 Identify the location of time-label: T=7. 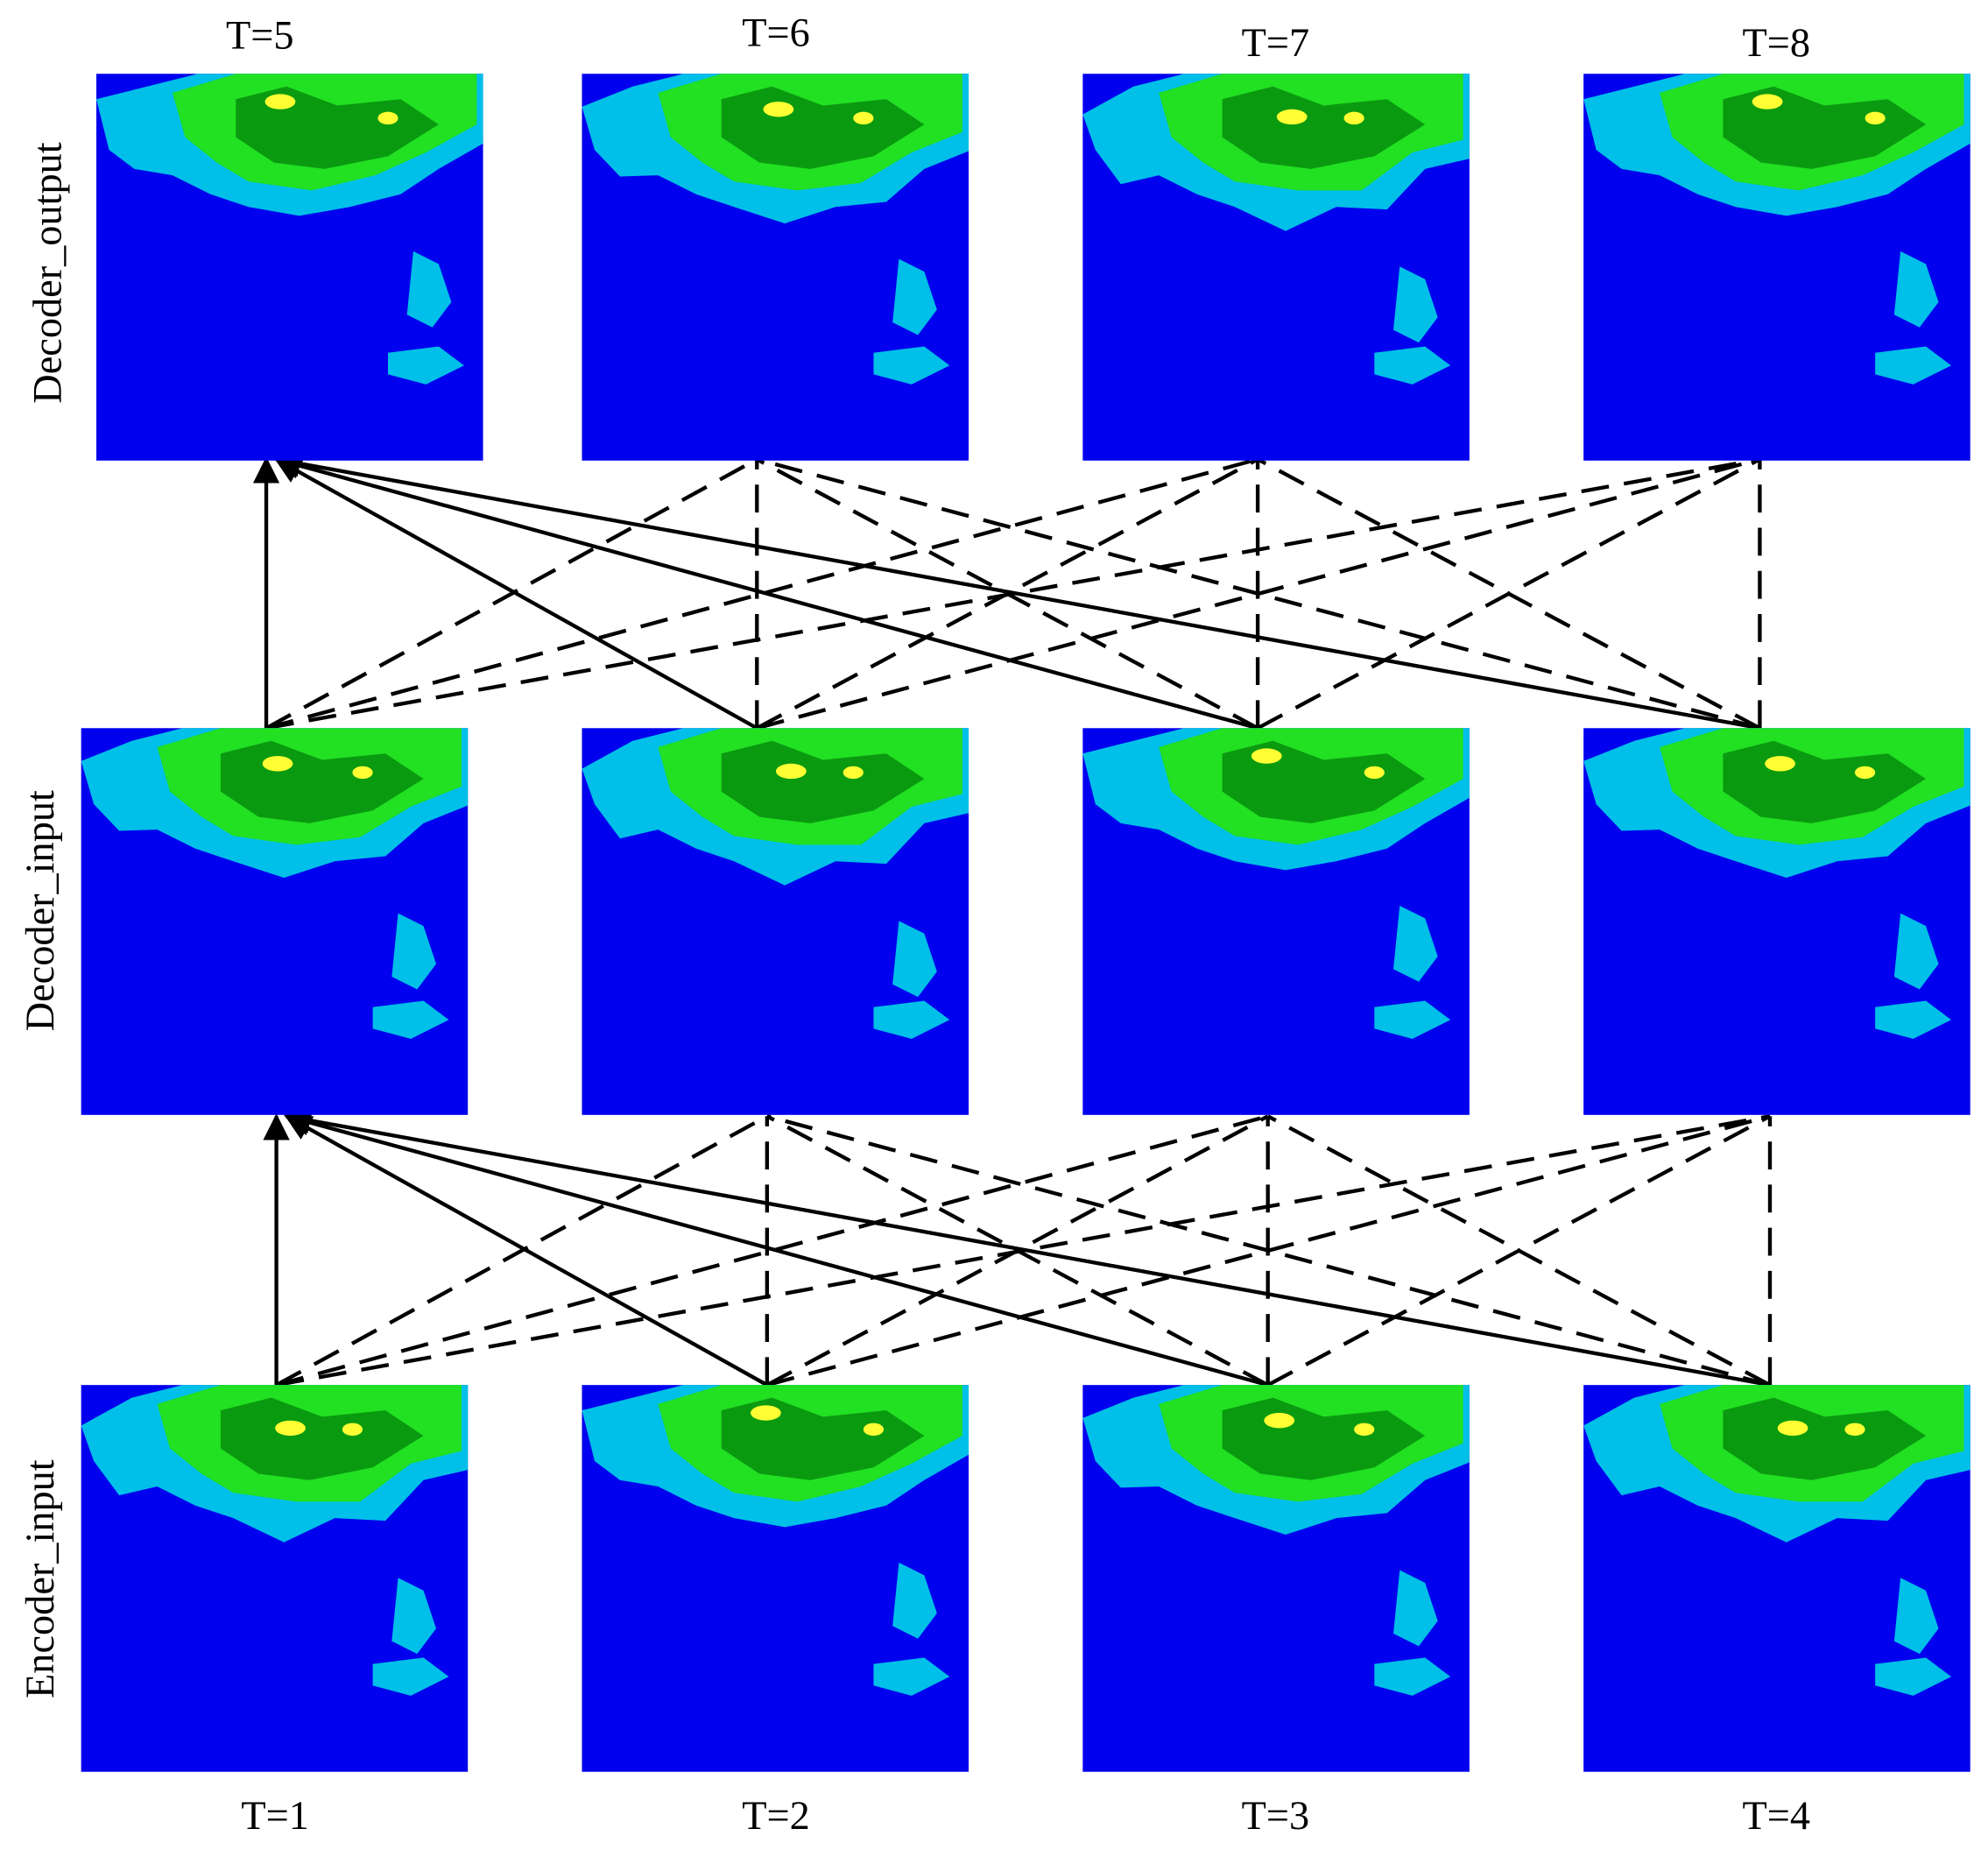
(1276, 43).